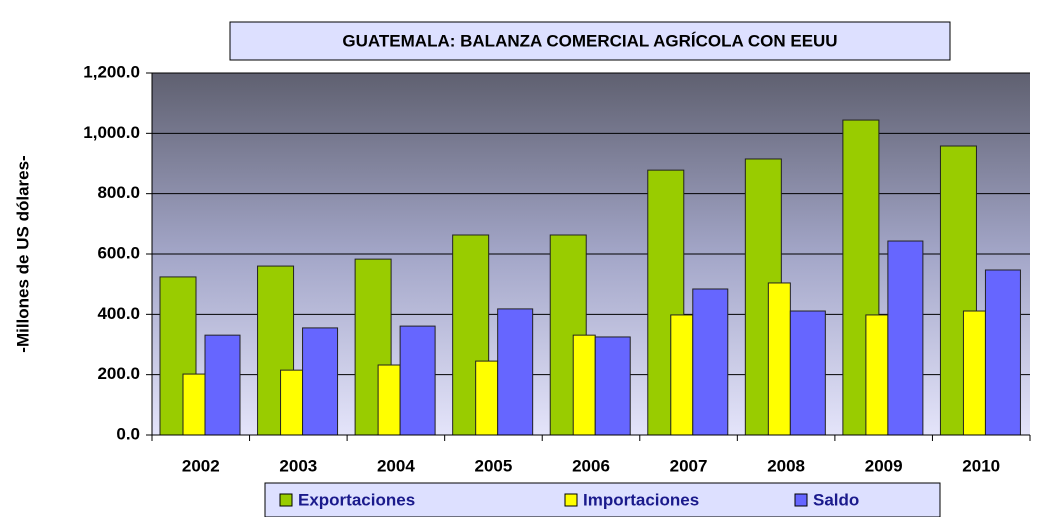  I want to click on legend-box, so click(602, 499).